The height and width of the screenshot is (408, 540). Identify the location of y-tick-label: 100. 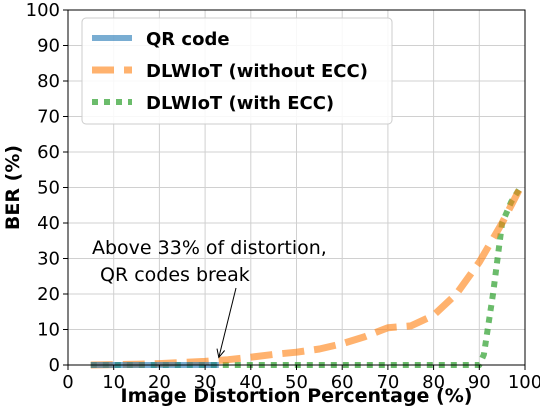
(43, 10).